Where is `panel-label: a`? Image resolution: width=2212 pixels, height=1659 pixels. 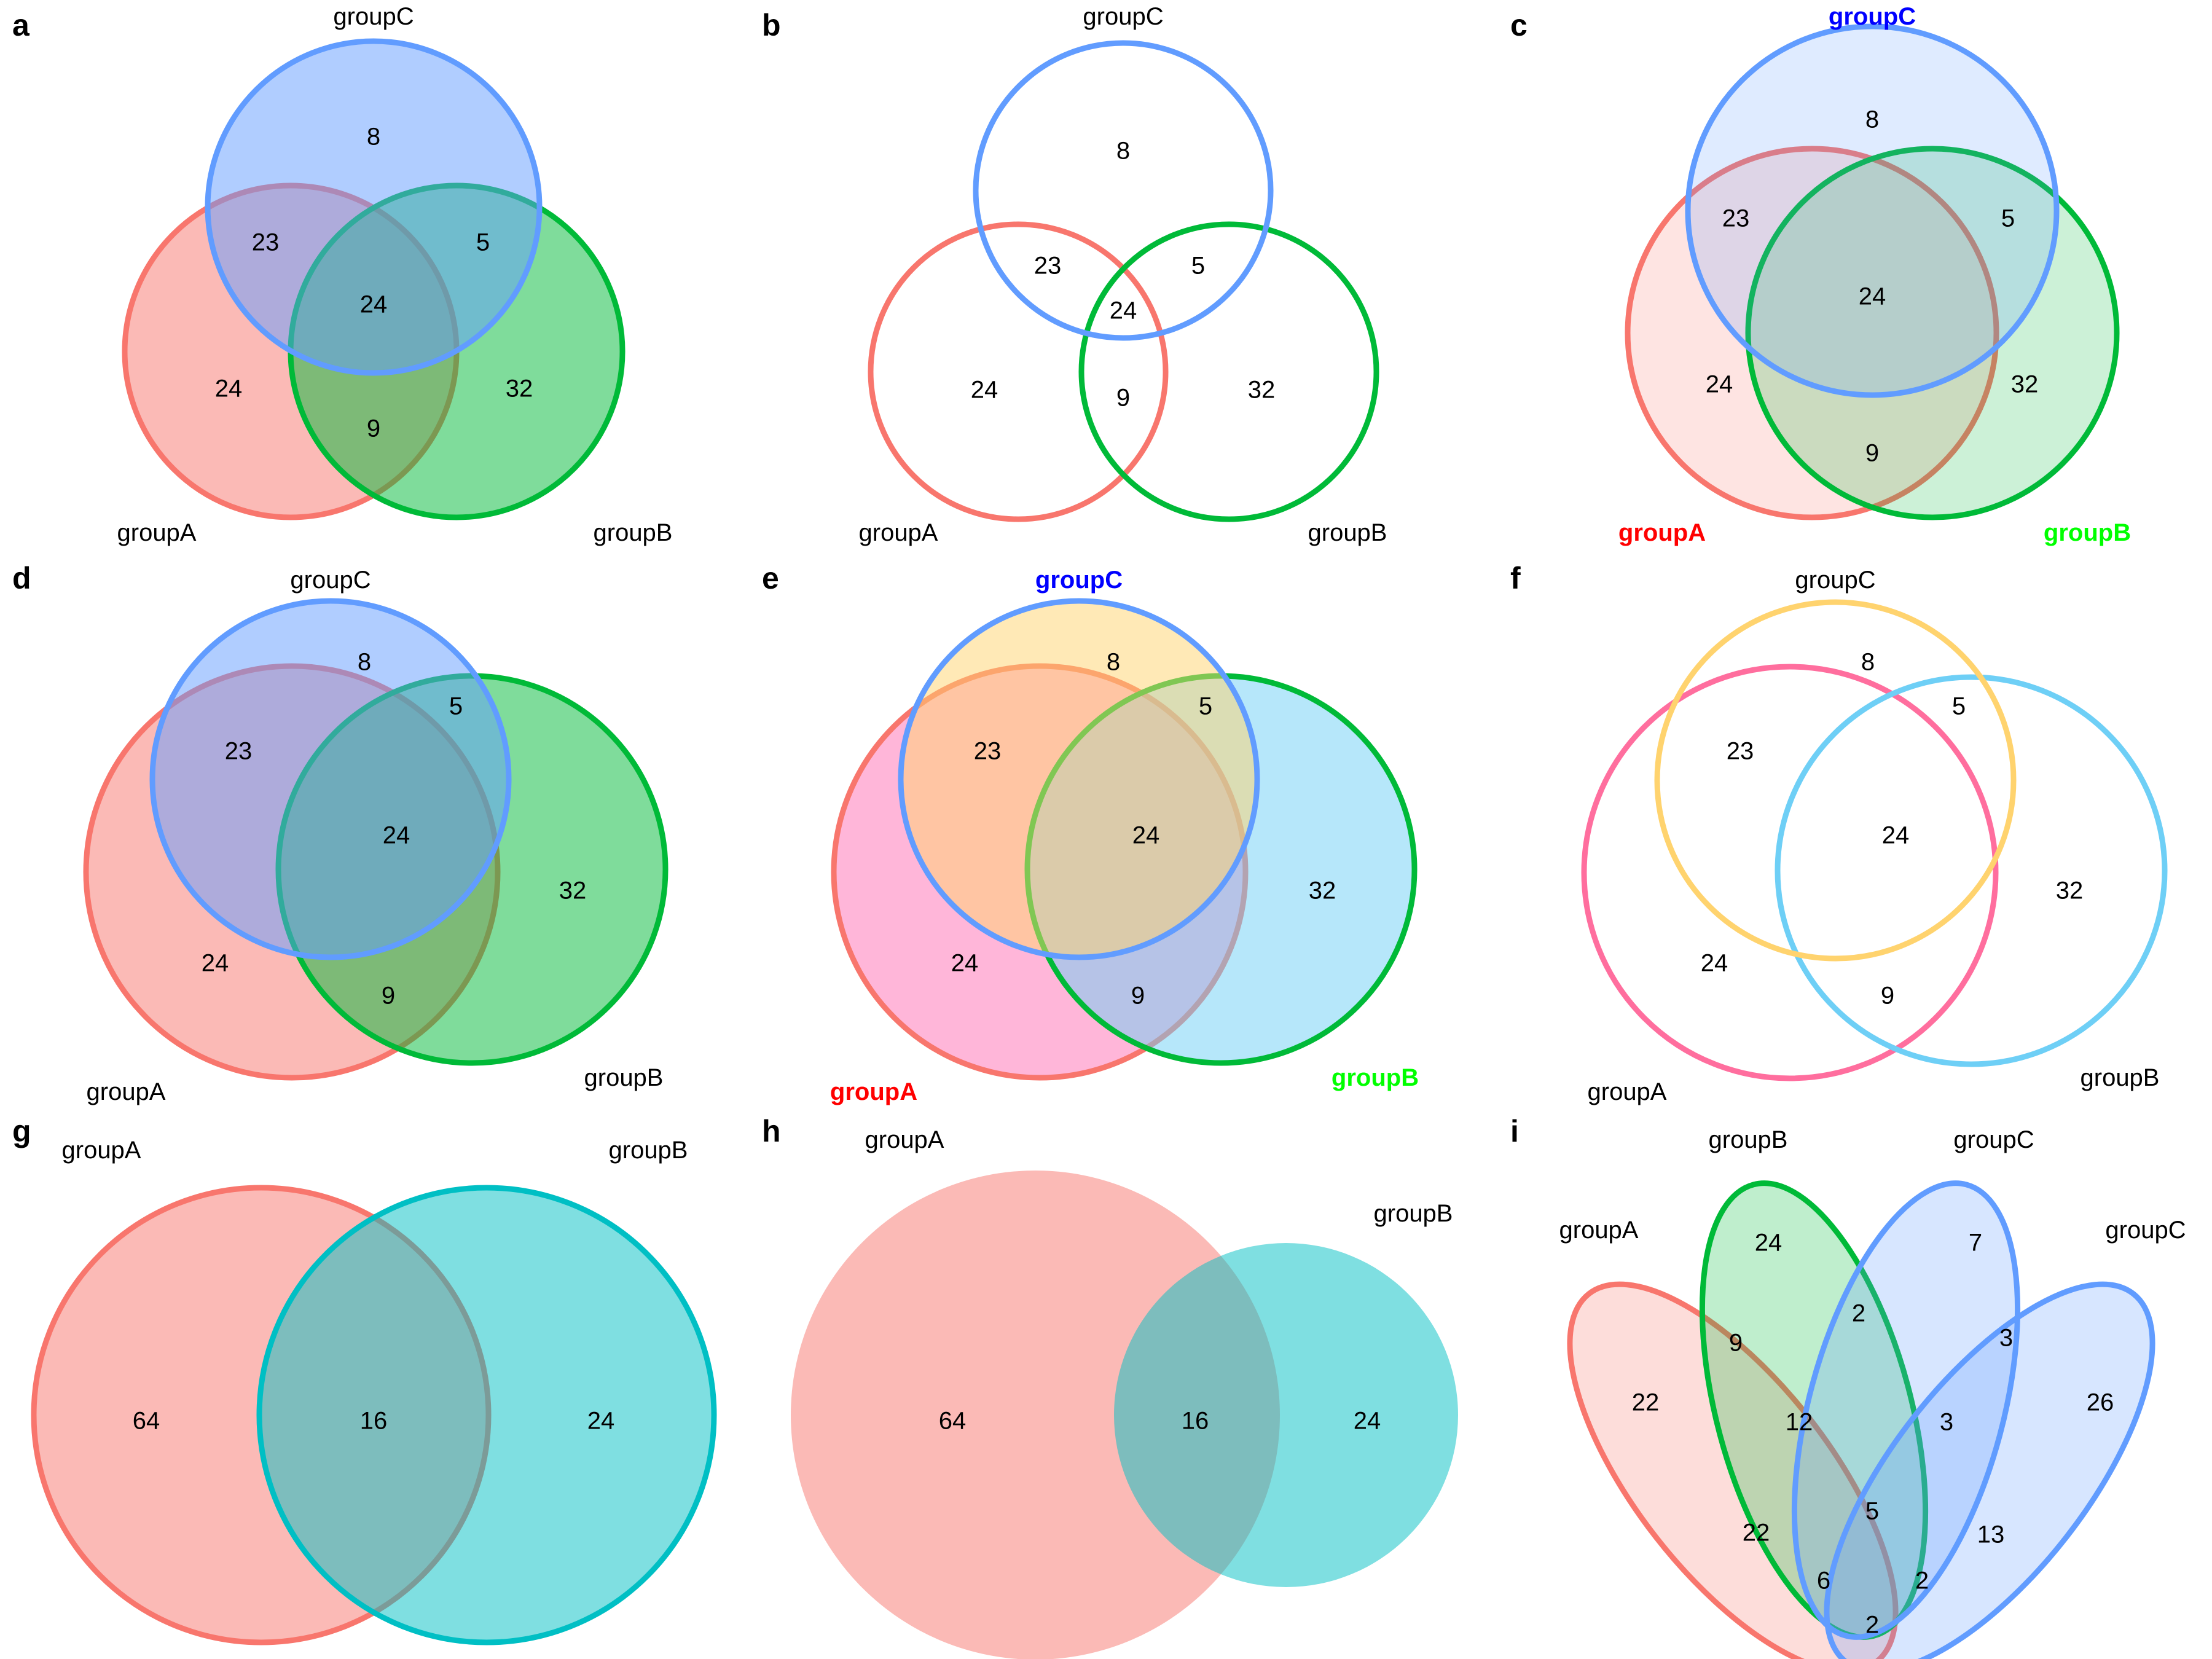
panel-label: a is located at coordinates (21, 25).